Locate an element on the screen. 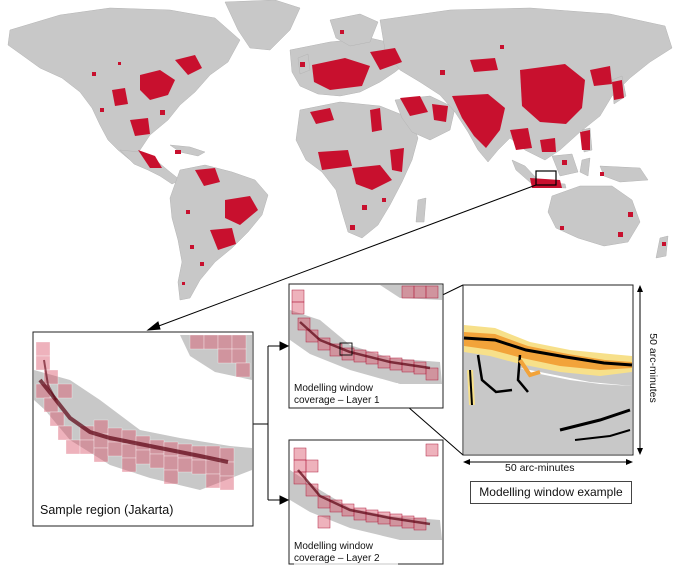 The width and height of the screenshot is (685, 566). jakarta-highlight-box is located at coordinates (546, 178).